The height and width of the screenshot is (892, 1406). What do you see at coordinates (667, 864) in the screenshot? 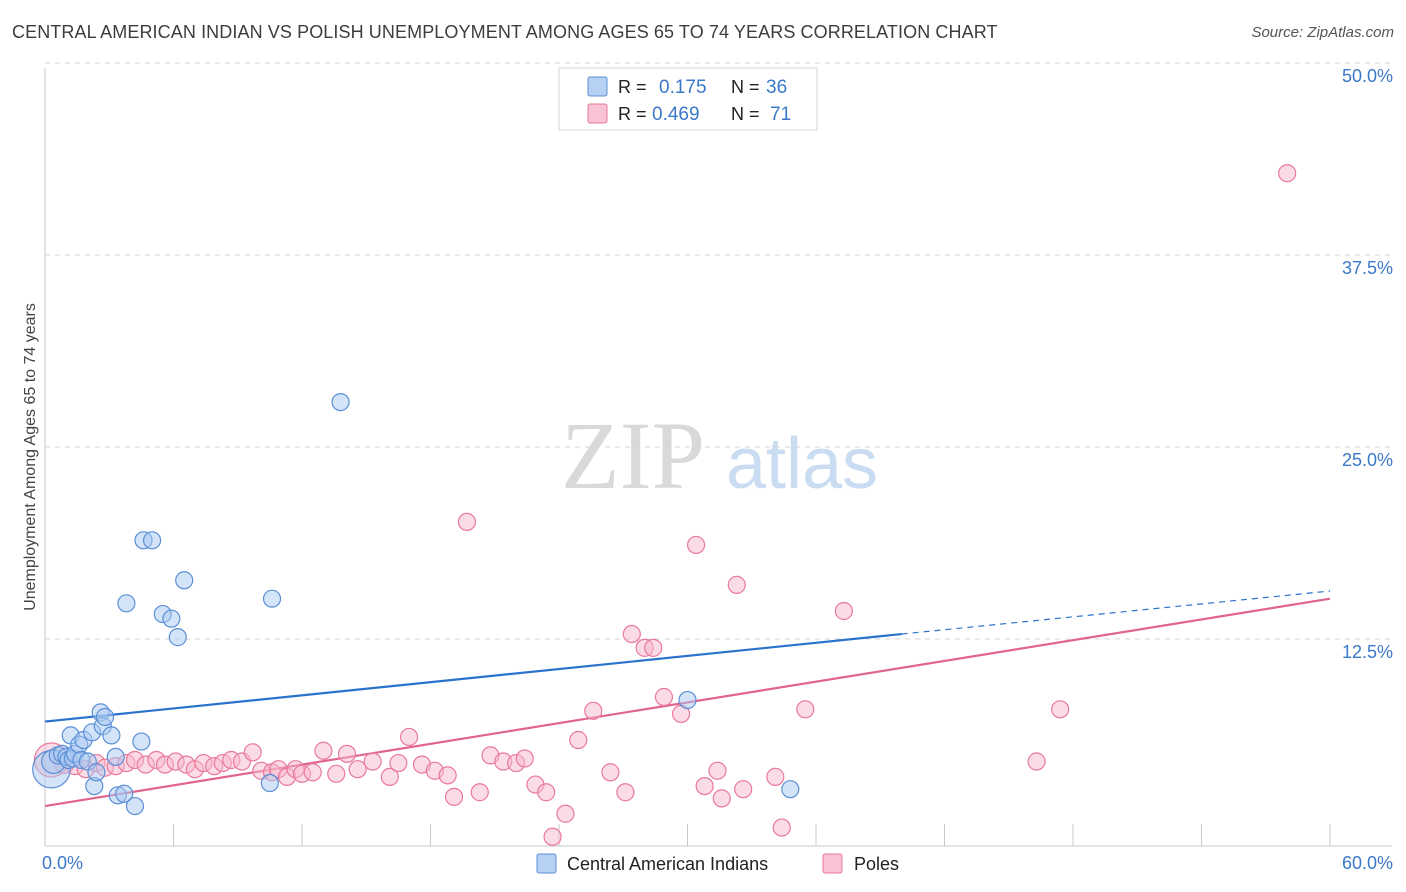
I see `legend-label-central-american-indians: Central American Indians` at bounding box center [667, 864].